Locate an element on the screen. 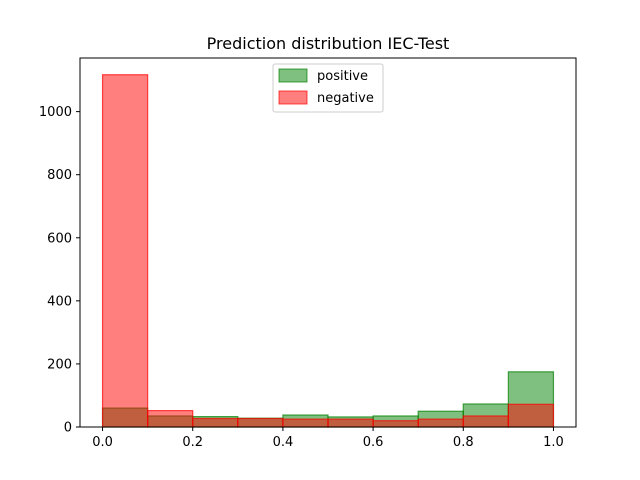  x-tick-label: 0.8 is located at coordinates (463, 442).